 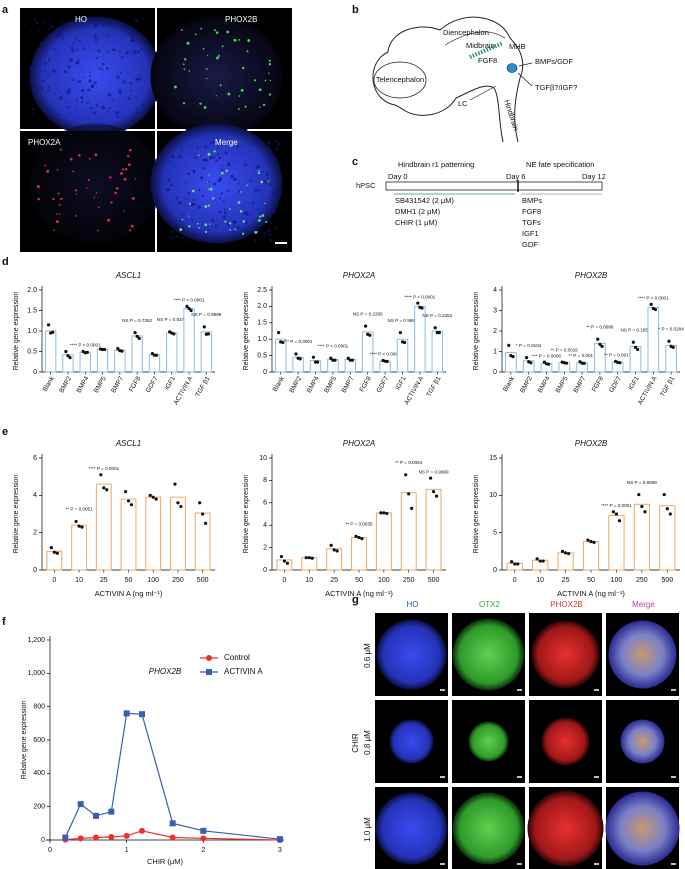 I want to click on y-tick-label: 8, so click(x=265, y=480).